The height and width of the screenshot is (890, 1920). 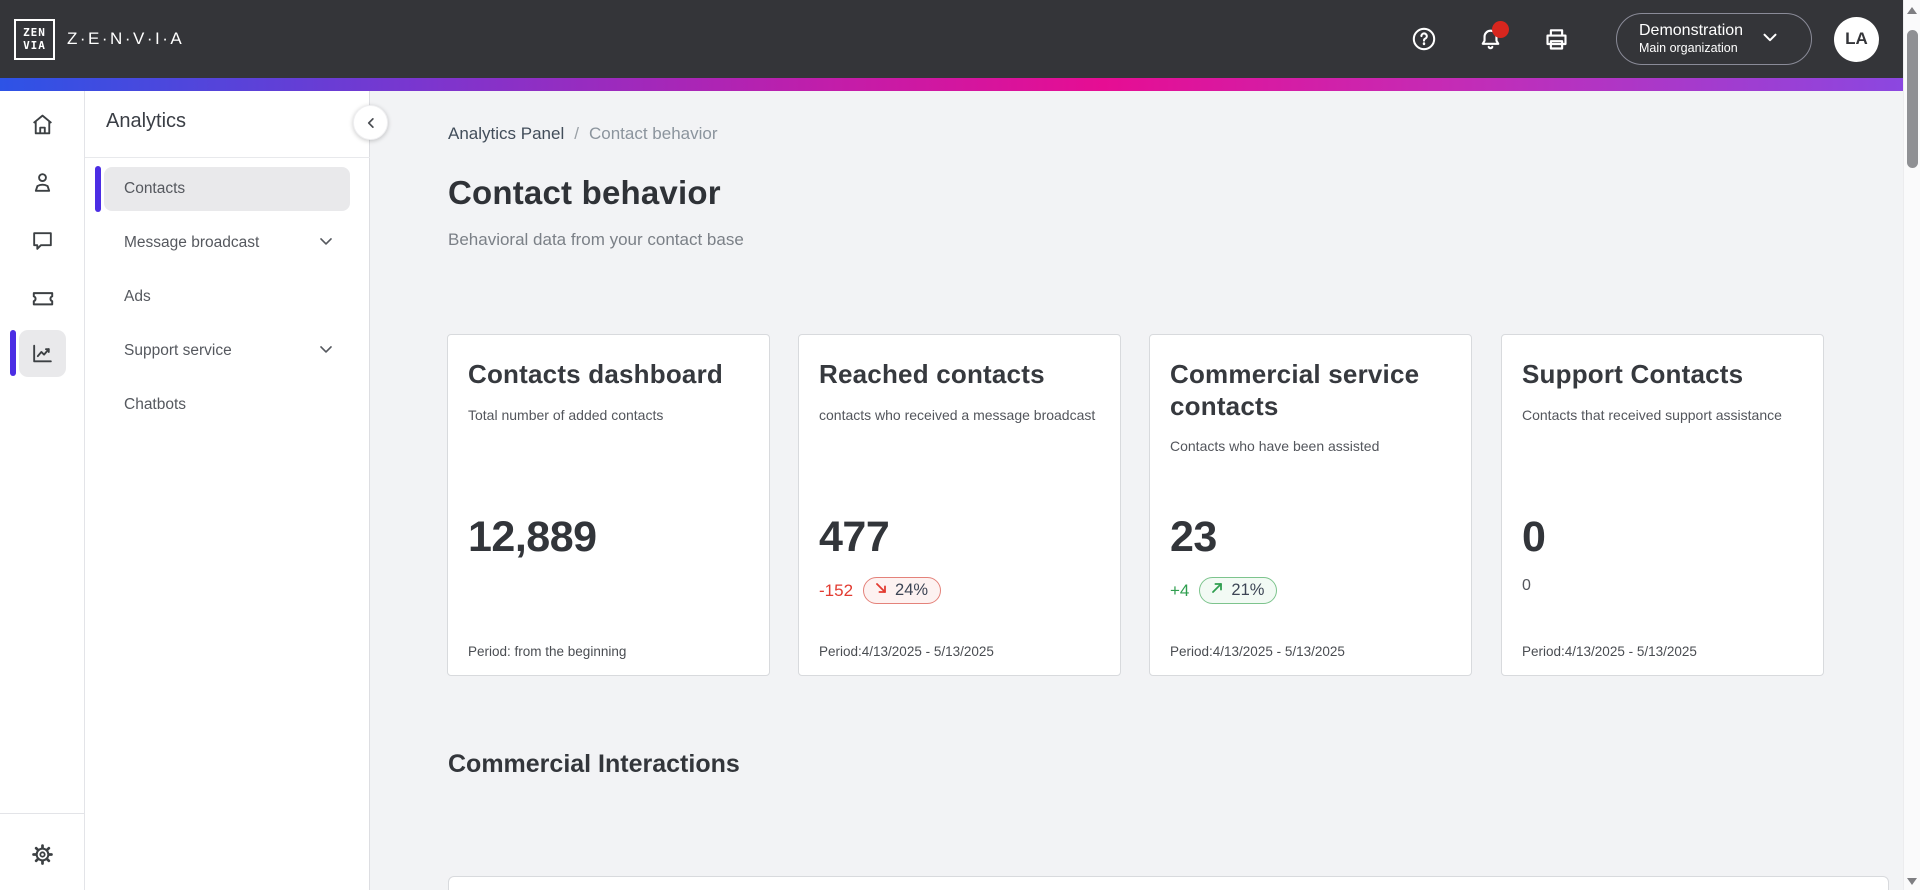 What do you see at coordinates (1180, 590) in the screenshot?
I see `delta-value: +4` at bounding box center [1180, 590].